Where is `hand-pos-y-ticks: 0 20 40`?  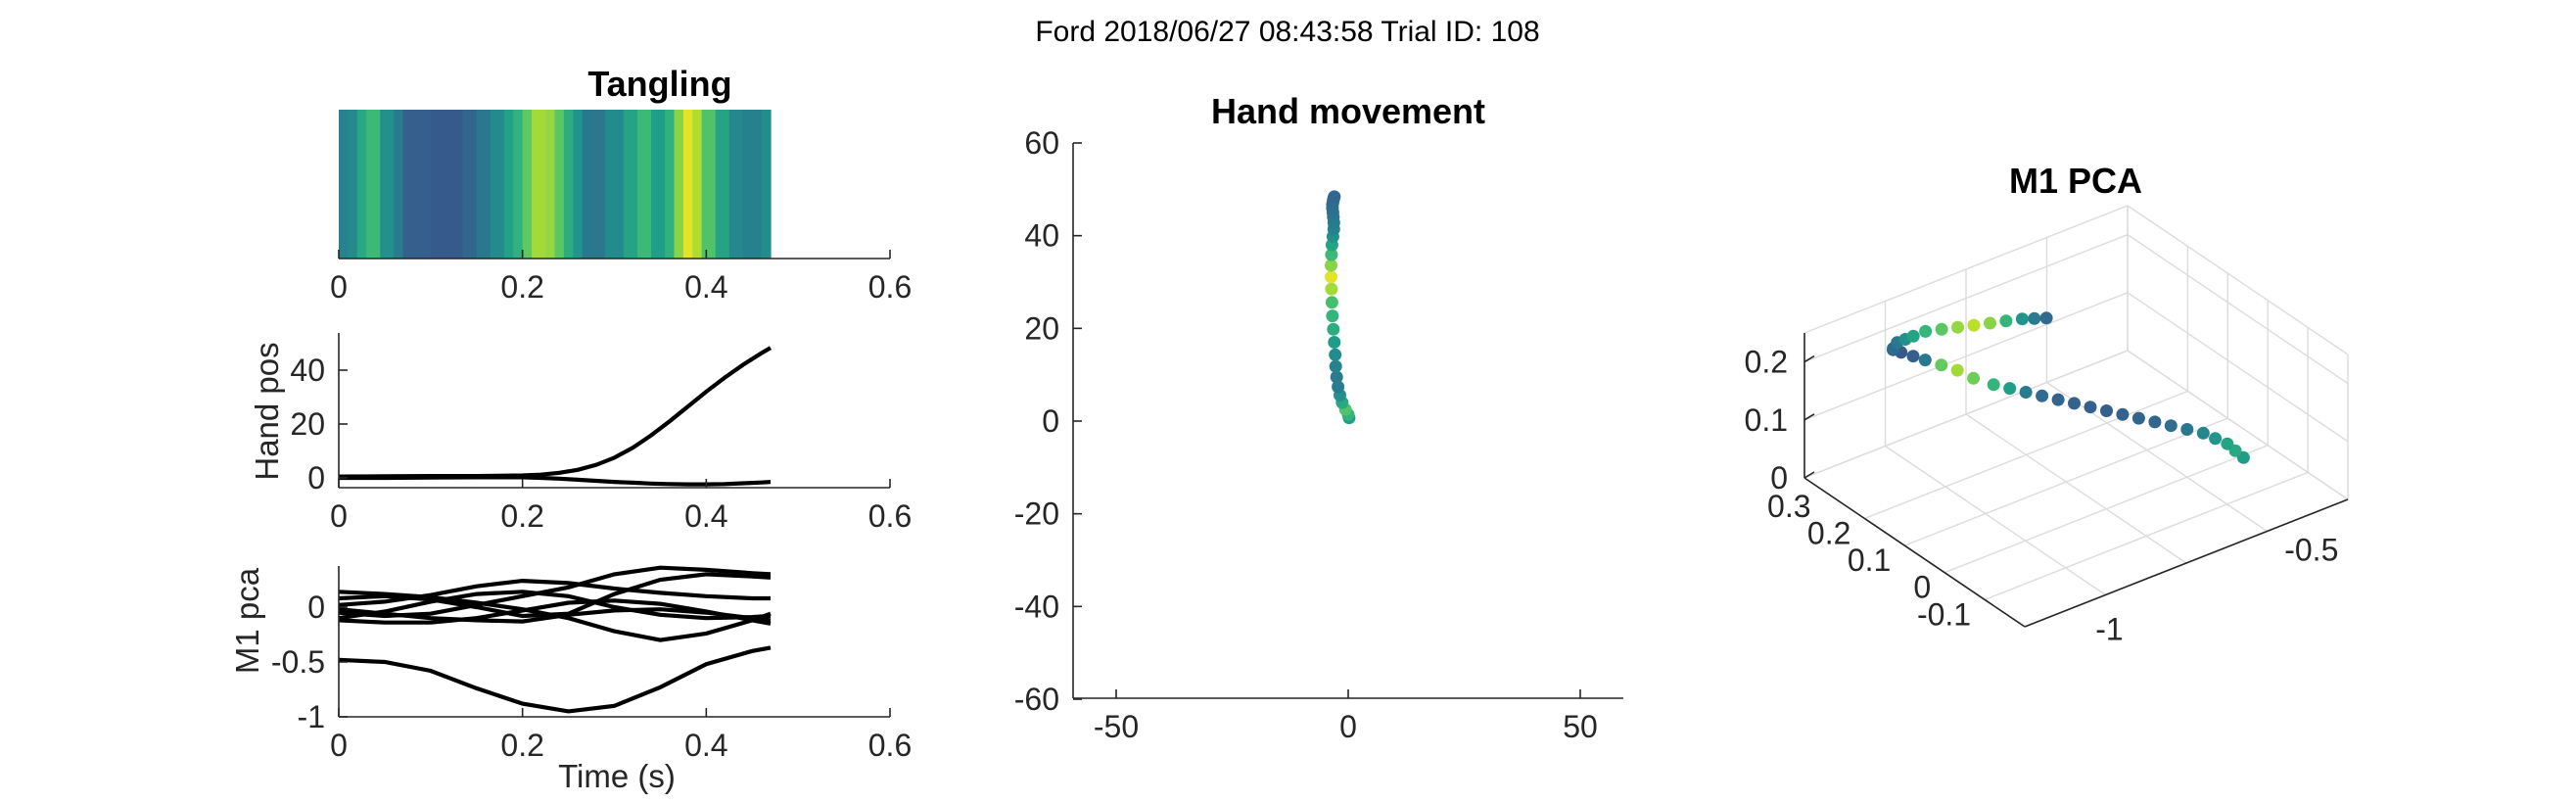
hand-pos-y-ticks: 0 20 40 is located at coordinates (319, 424).